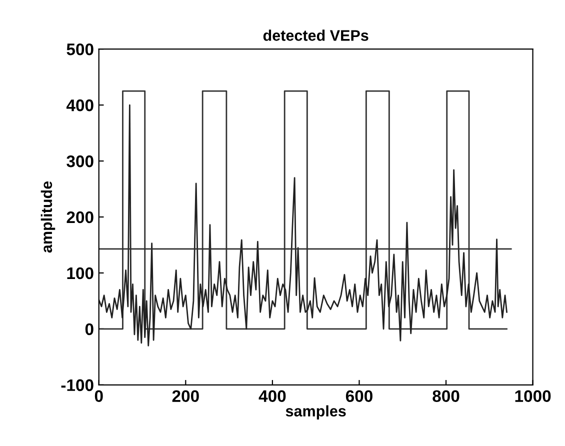 This screenshot has width=565, height=446. I want to click on y-tick-label: 300, so click(80, 161).